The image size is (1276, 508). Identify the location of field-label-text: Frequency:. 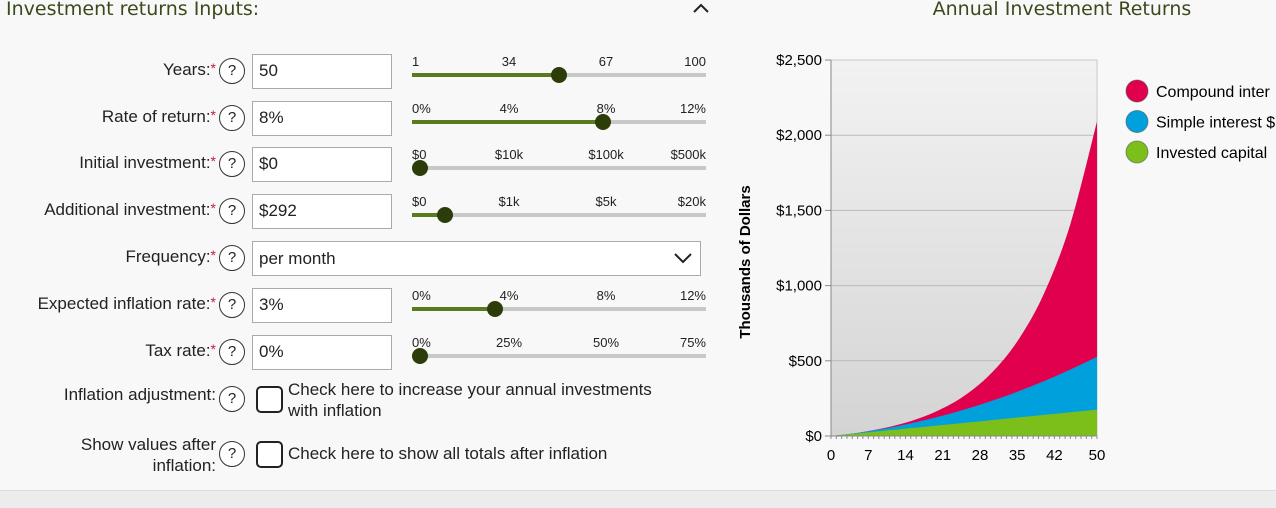
(168, 256).